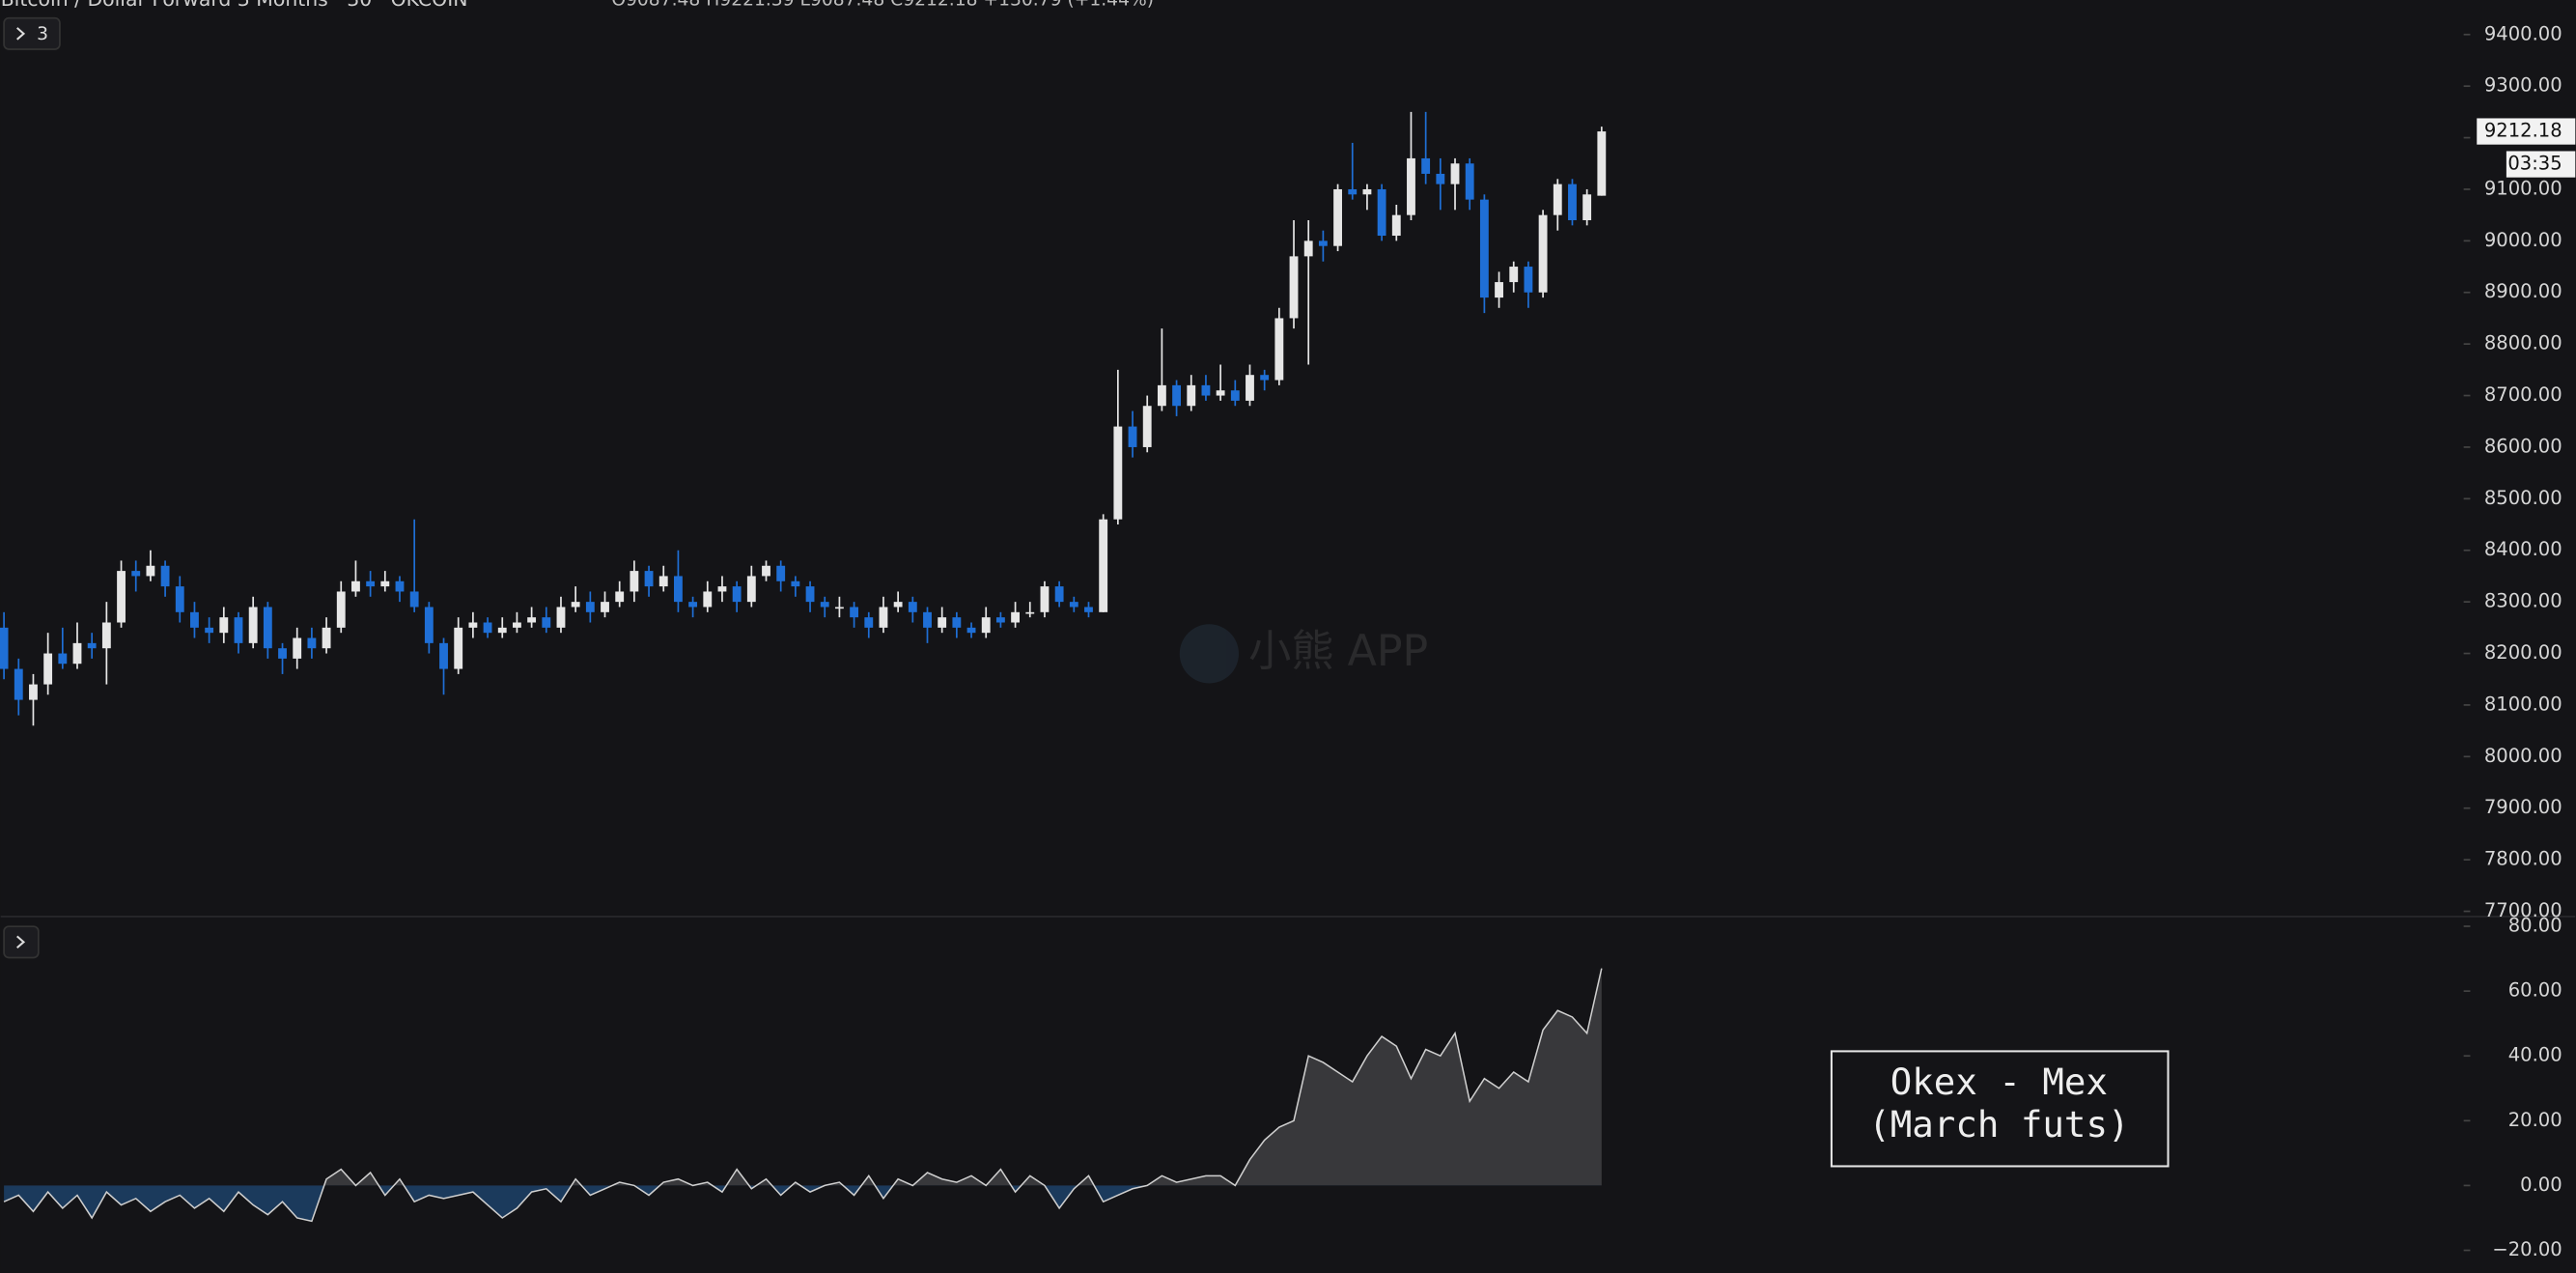  Describe the element at coordinates (2523, 240) in the screenshot. I see `y-tick-label: 9000.00` at that location.